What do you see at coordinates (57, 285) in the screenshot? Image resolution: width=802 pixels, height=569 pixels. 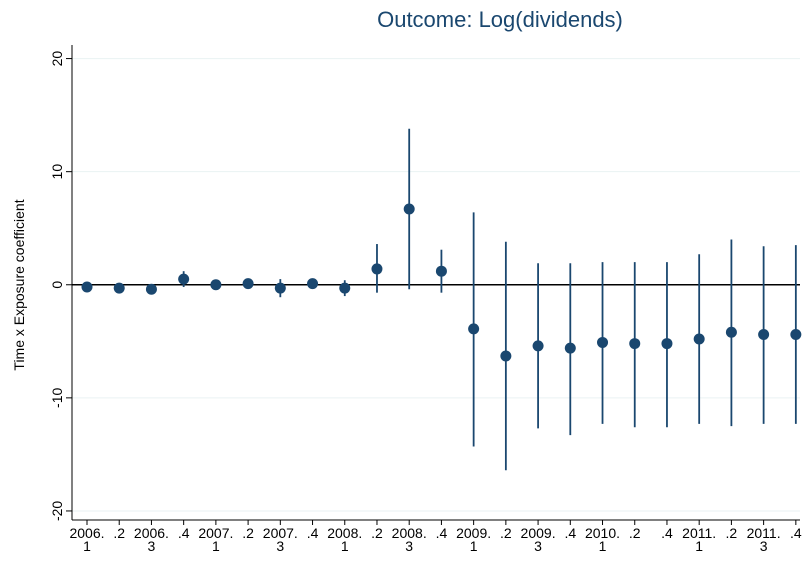 I see `y-tick-label: 0` at bounding box center [57, 285].